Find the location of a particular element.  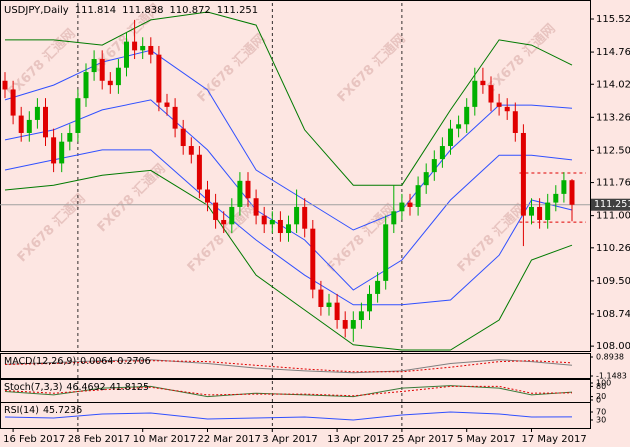

indicator-value: 0.0064 is located at coordinates (96, 361).